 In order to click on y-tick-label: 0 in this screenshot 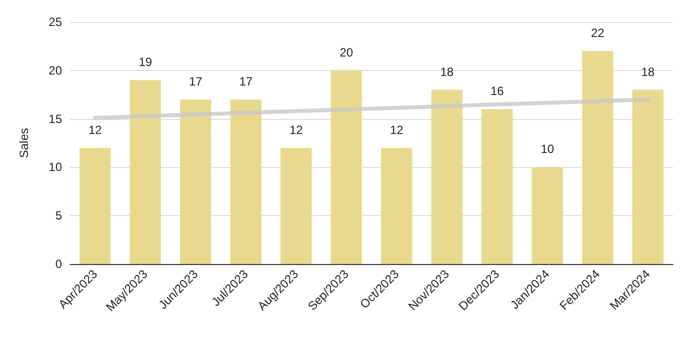, I will do `click(58, 264)`.